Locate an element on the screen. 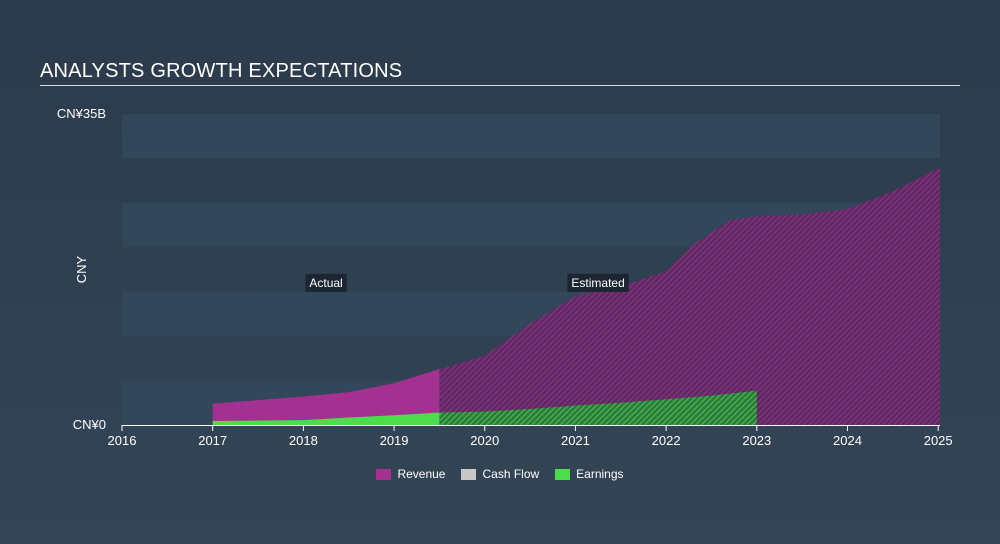 This screenshot has width=1000, height=544. x-tick-label: 2020 is located at coordinates (484, 440).